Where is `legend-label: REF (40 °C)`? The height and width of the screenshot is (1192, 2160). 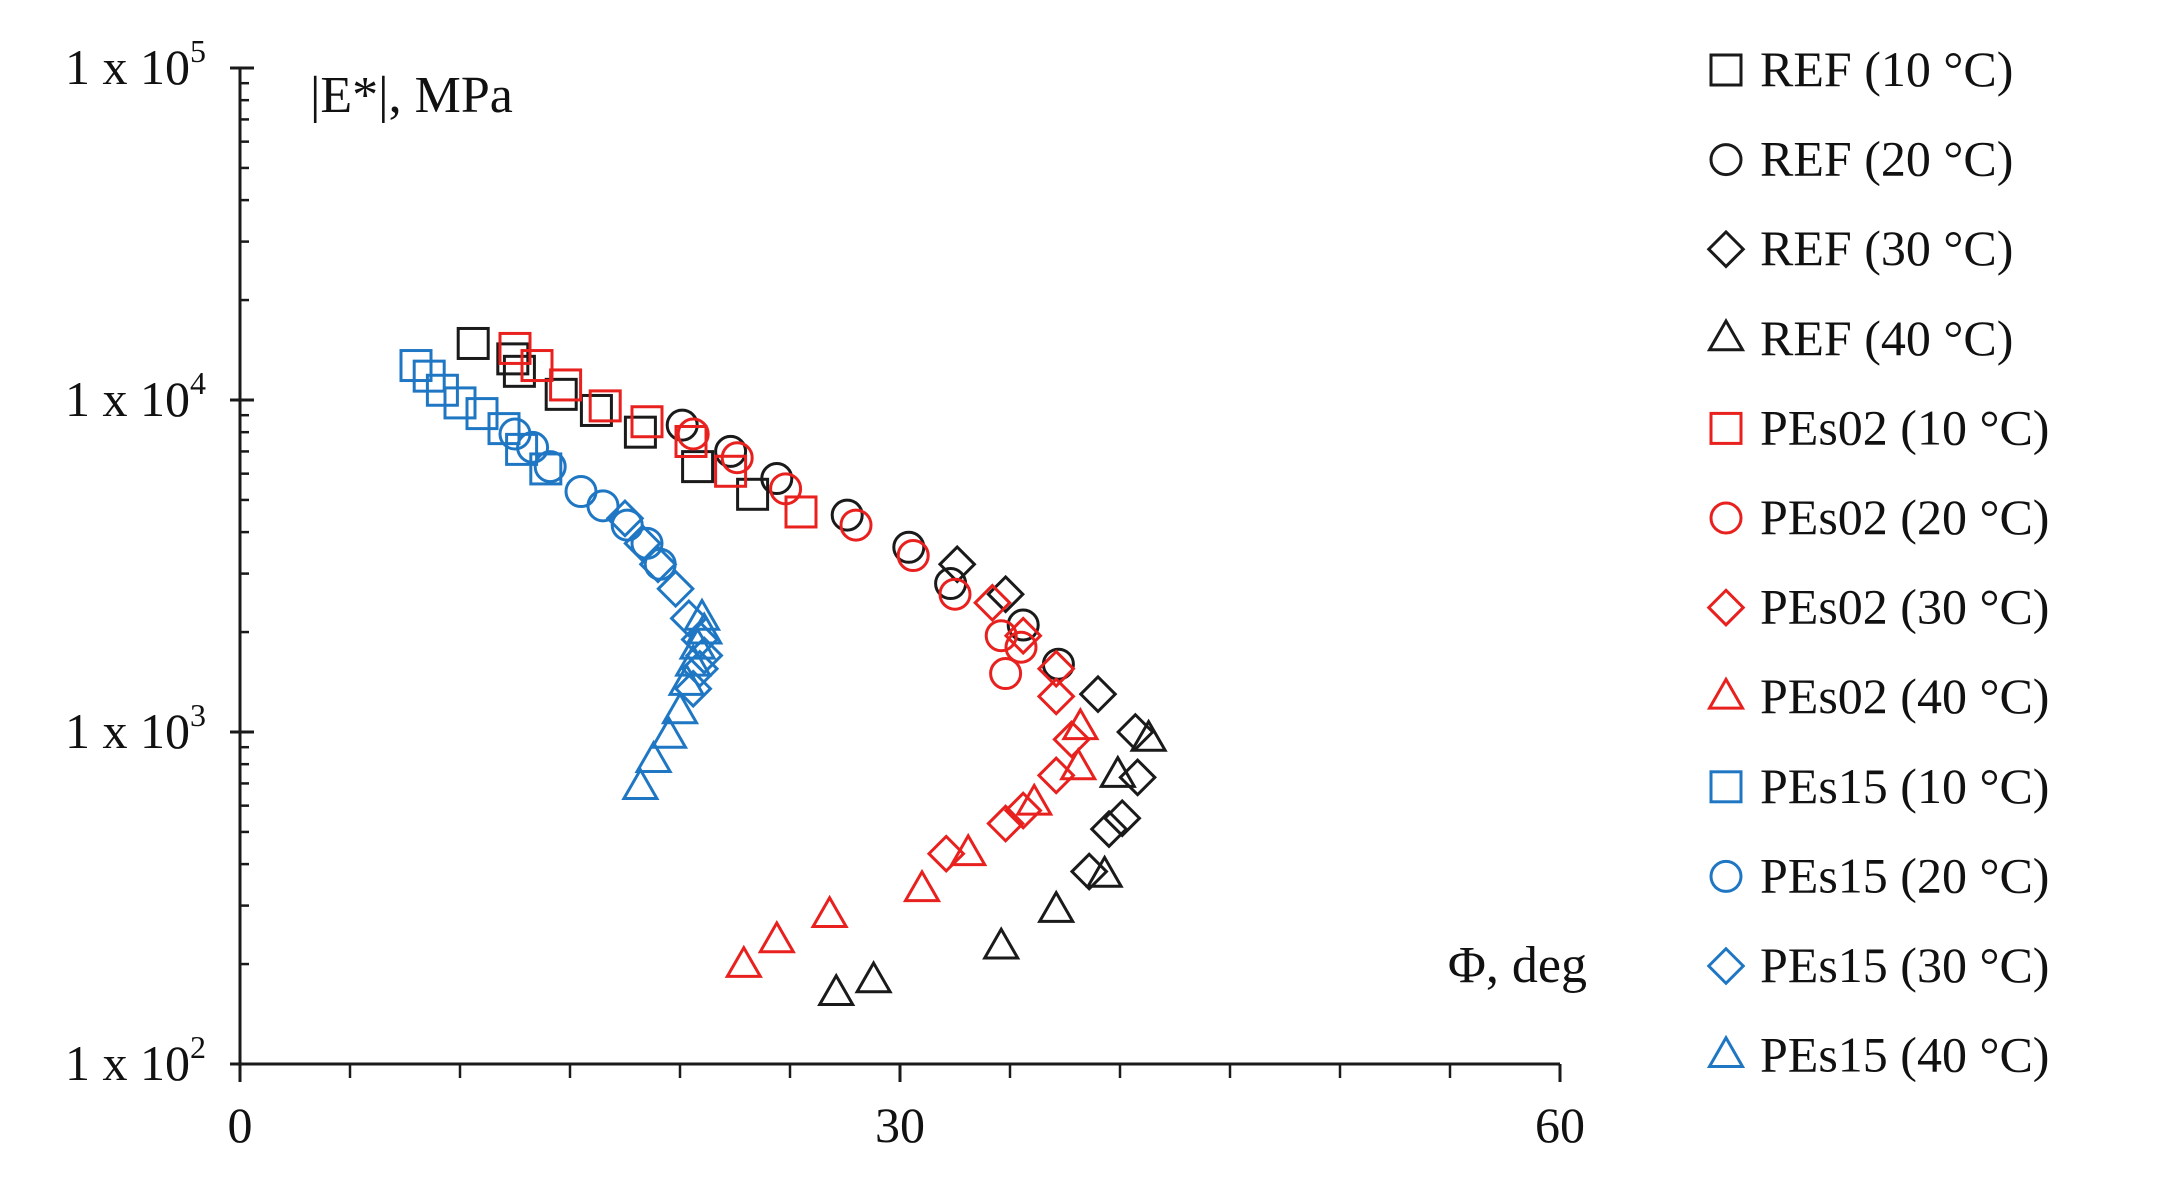 legend-label: REF (40 °C) is located at coordinates (1886, 338).